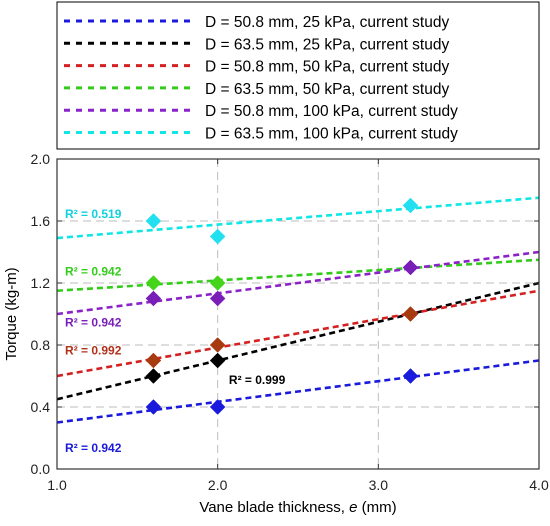  Describe the element at coordinates (41, 345) in the screenshot. I see `y-tick-label: 0.8` at that location.